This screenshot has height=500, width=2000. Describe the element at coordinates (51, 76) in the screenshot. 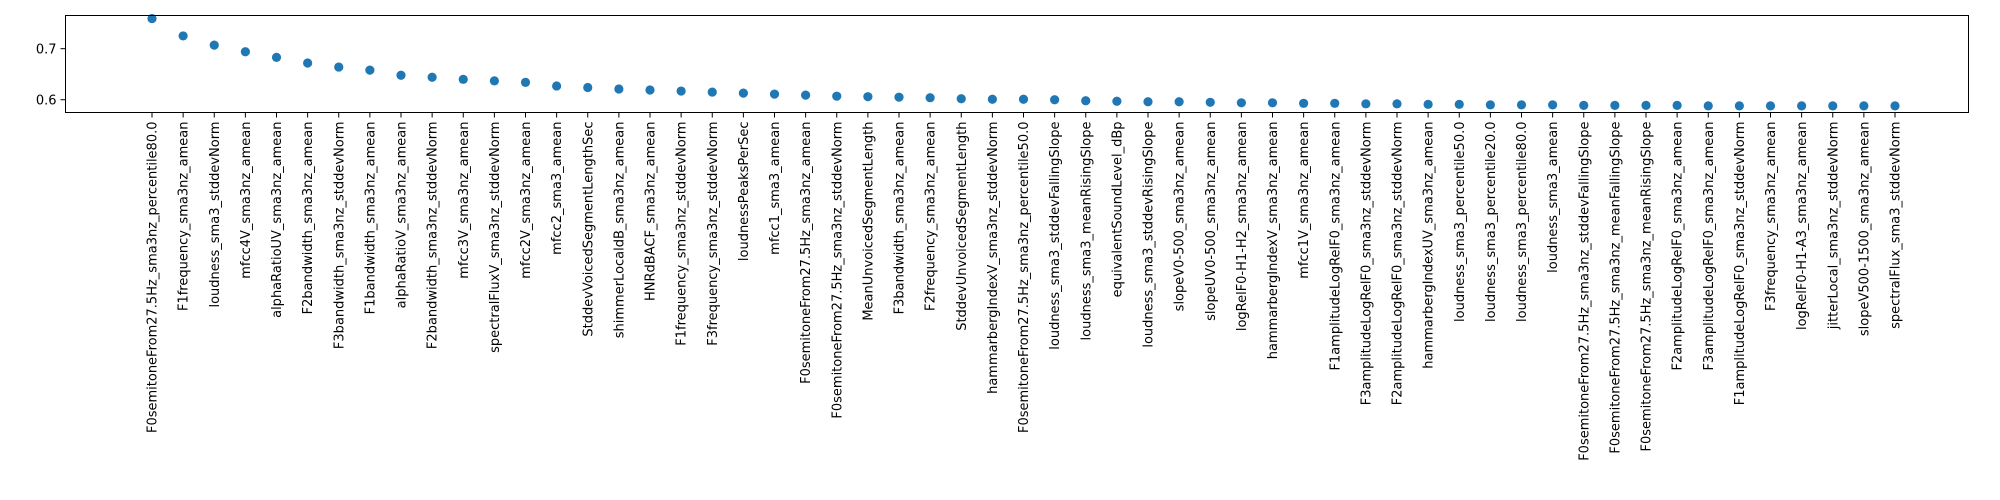

I see `y-axis: 0.6 0.7` at that location.